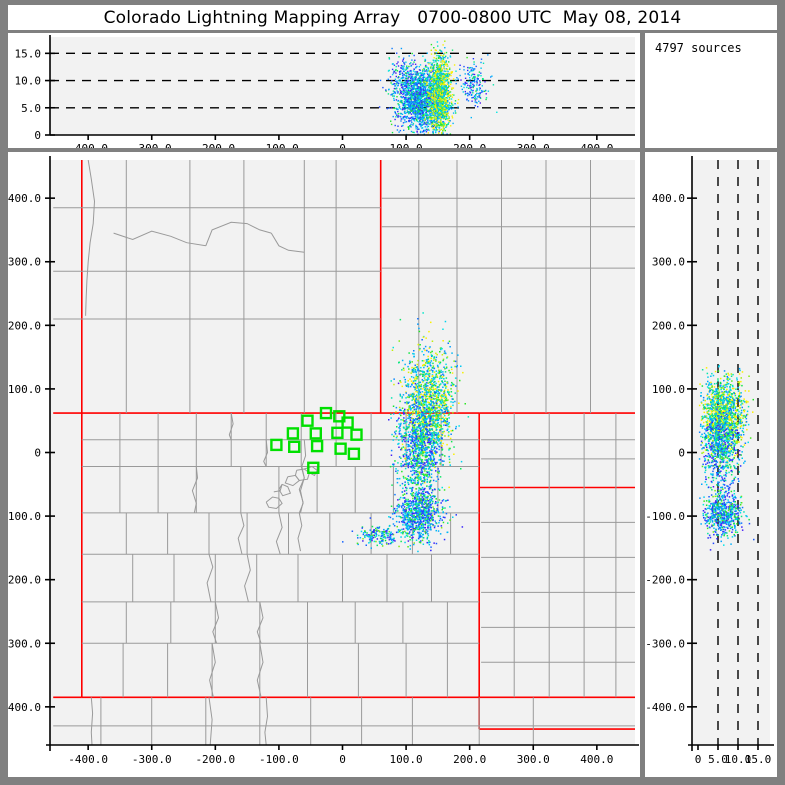  What do you see at coordinates (731, 452) in the screenshot?
I see `altitude-vs-north-plot-area` at bounding box center [731, 452].